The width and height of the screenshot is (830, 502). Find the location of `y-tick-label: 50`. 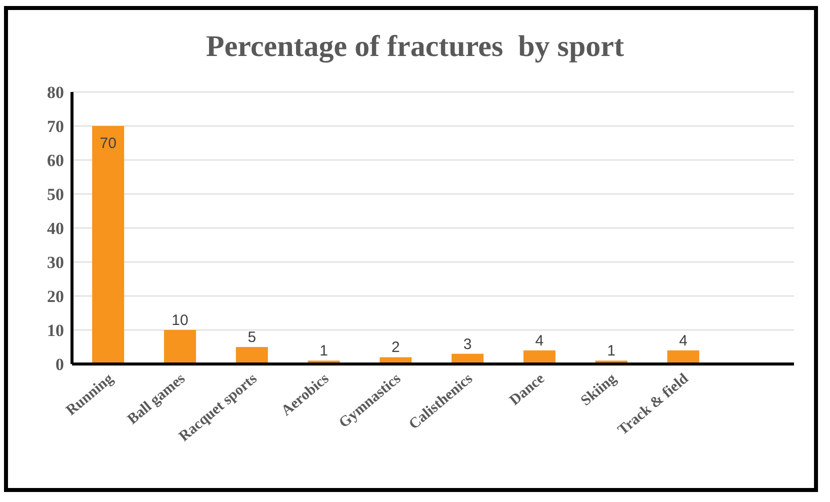

y-tick-label: 50 is located at coordinates (55, 194).